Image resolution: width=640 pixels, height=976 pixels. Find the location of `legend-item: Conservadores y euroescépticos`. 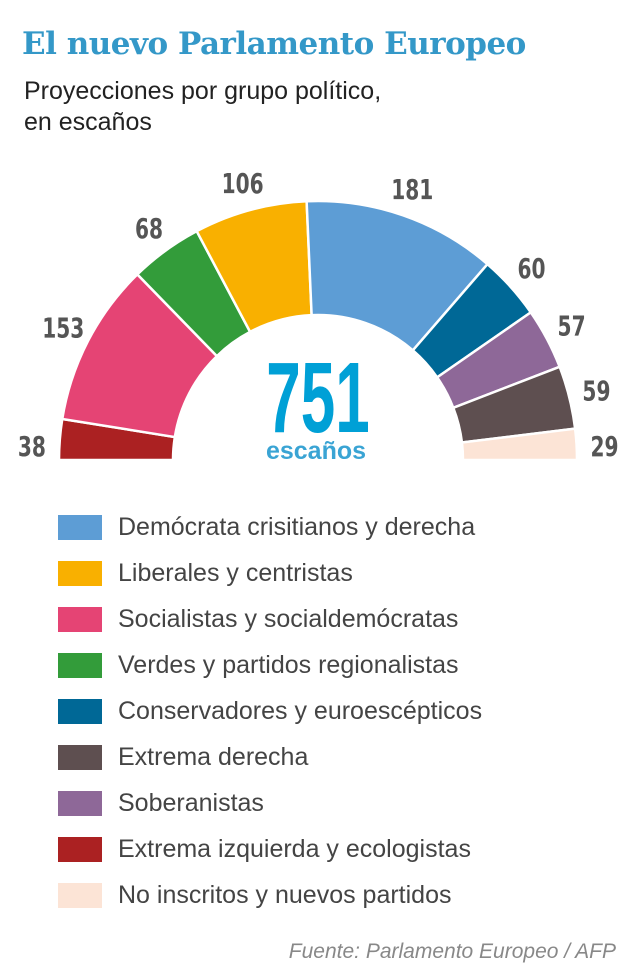

legend-item: Conservadores y euroescépticos is located at coordinates (270, 711).